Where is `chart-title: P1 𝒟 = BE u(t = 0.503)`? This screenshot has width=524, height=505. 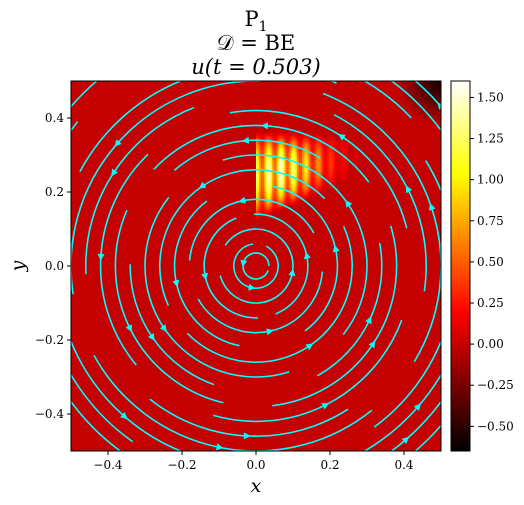 chart-title: P1 𝒟 = BE u(t = 0.503) is located at coordinates (255, 43).